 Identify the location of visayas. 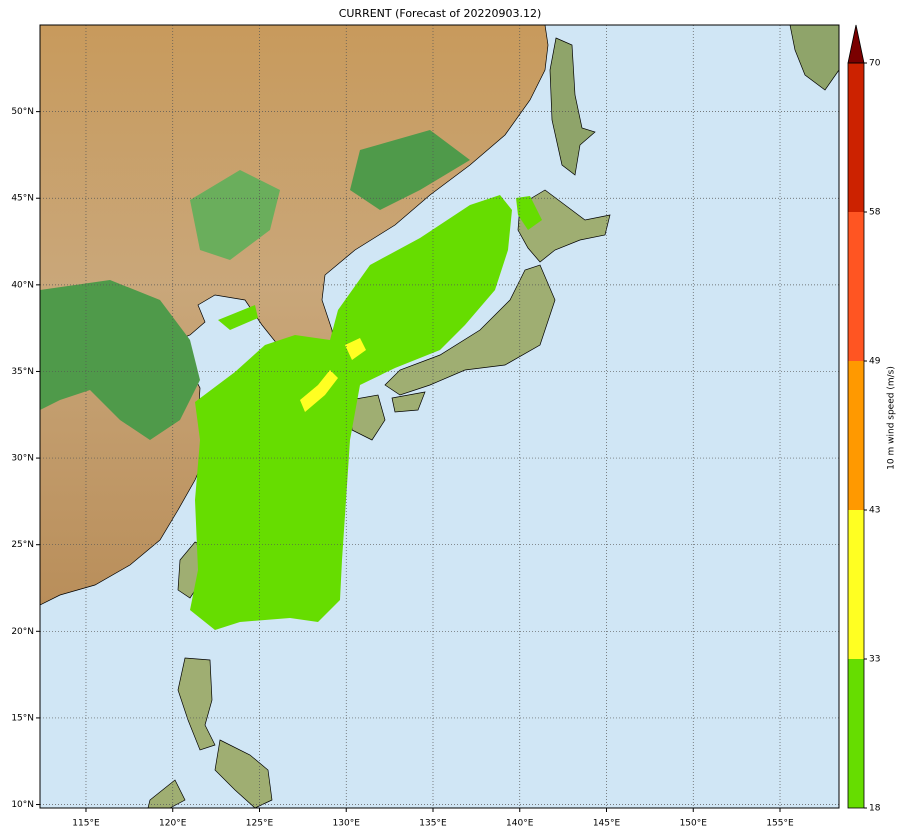
(243, 773).